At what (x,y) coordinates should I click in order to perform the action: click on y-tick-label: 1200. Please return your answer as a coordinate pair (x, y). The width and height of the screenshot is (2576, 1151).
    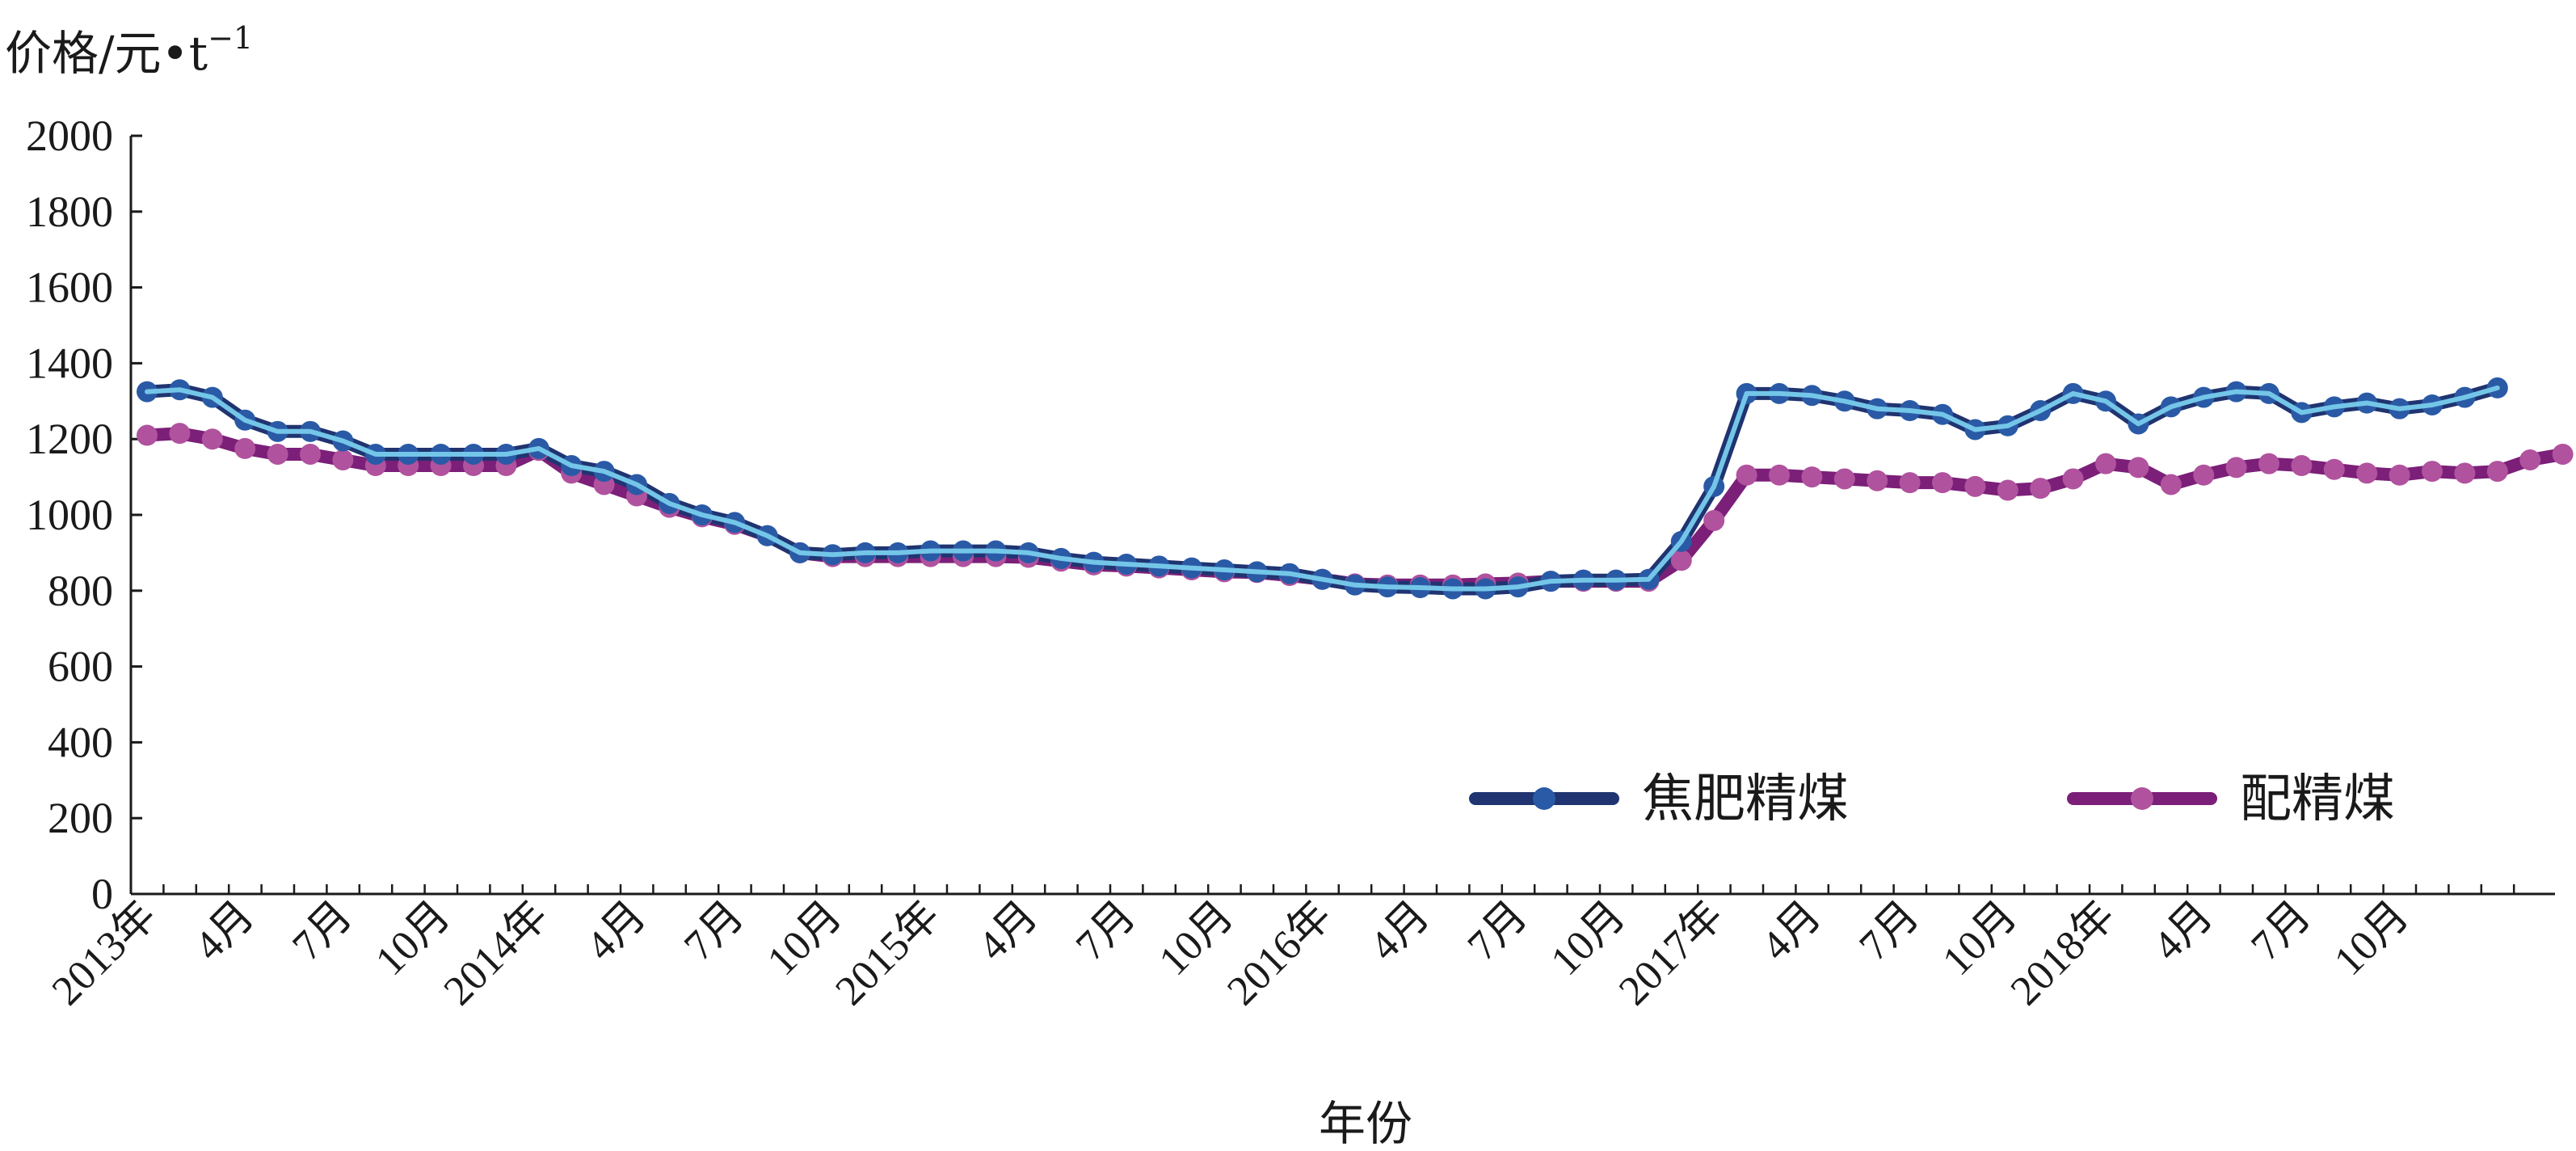
    Looking at the image, I should click on (69, 439).